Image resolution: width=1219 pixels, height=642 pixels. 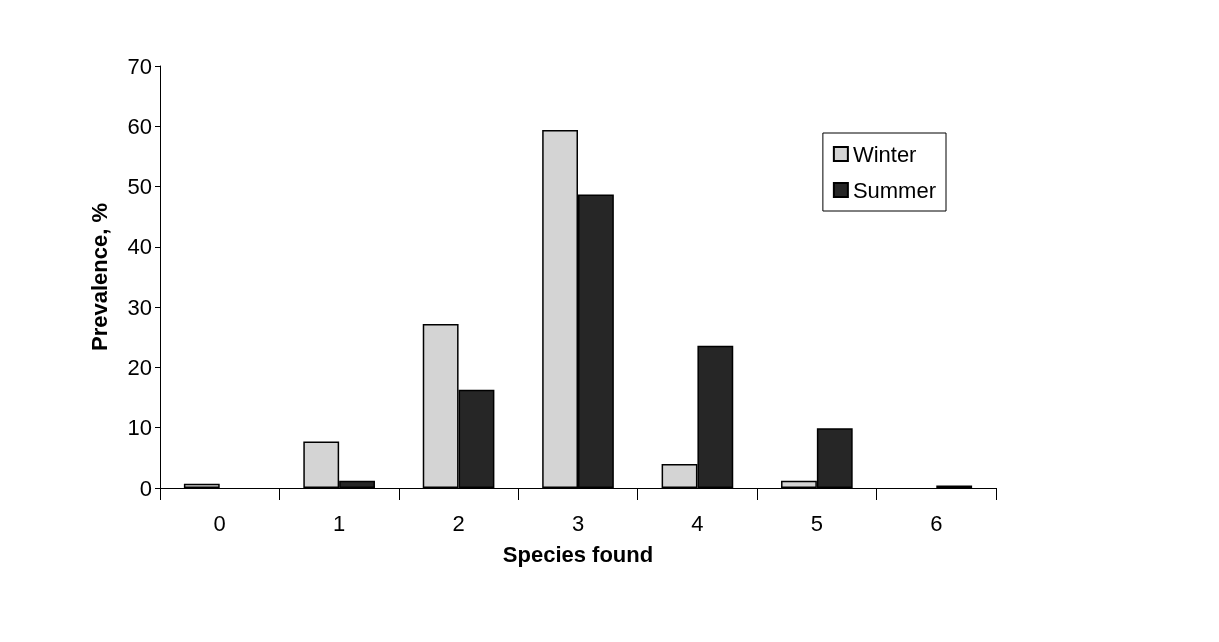 What do you see at coordinates (219, 523) in the screenshot?
I see `x-tick-label: 0` at bounding box center [219, 523].